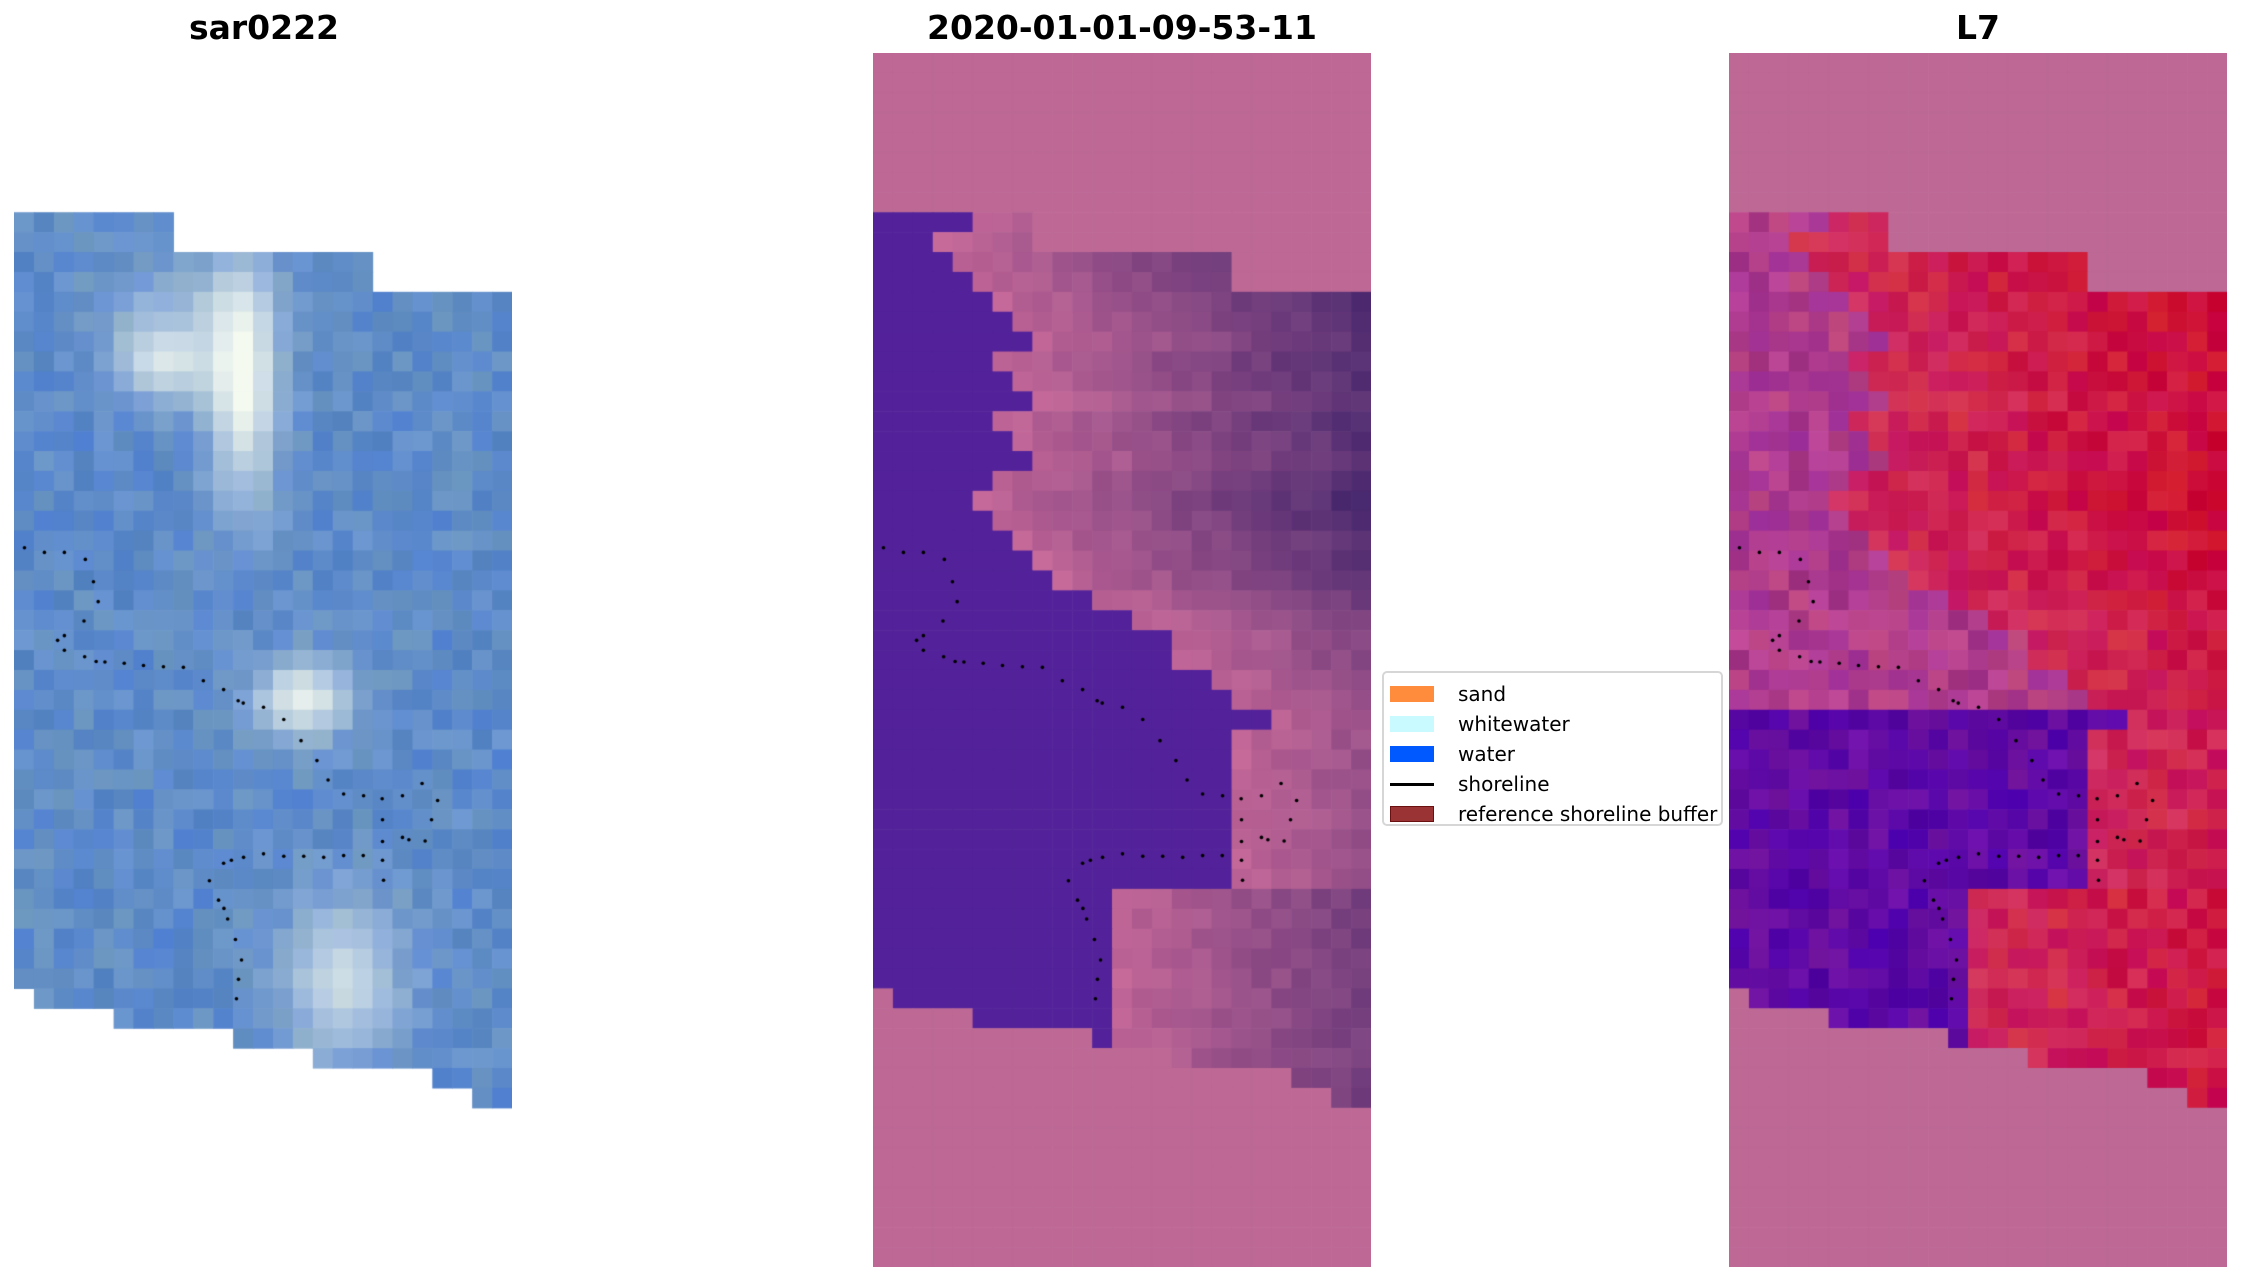  What do you see at coordinates (1486, 754) in the screenshot?
I see `legend-label: water` at bounding box center [1486, 754].